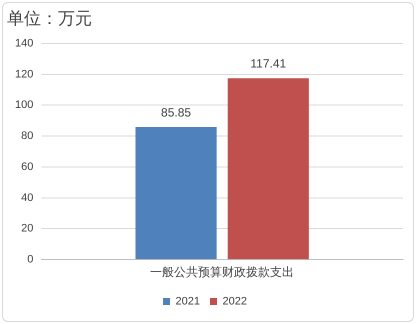 This screenshot has width=416, height=324. What do you see at coordinates (176, 112) in the screenshot?
I see `data-label: 85.85` at bounding box center [176, 112].